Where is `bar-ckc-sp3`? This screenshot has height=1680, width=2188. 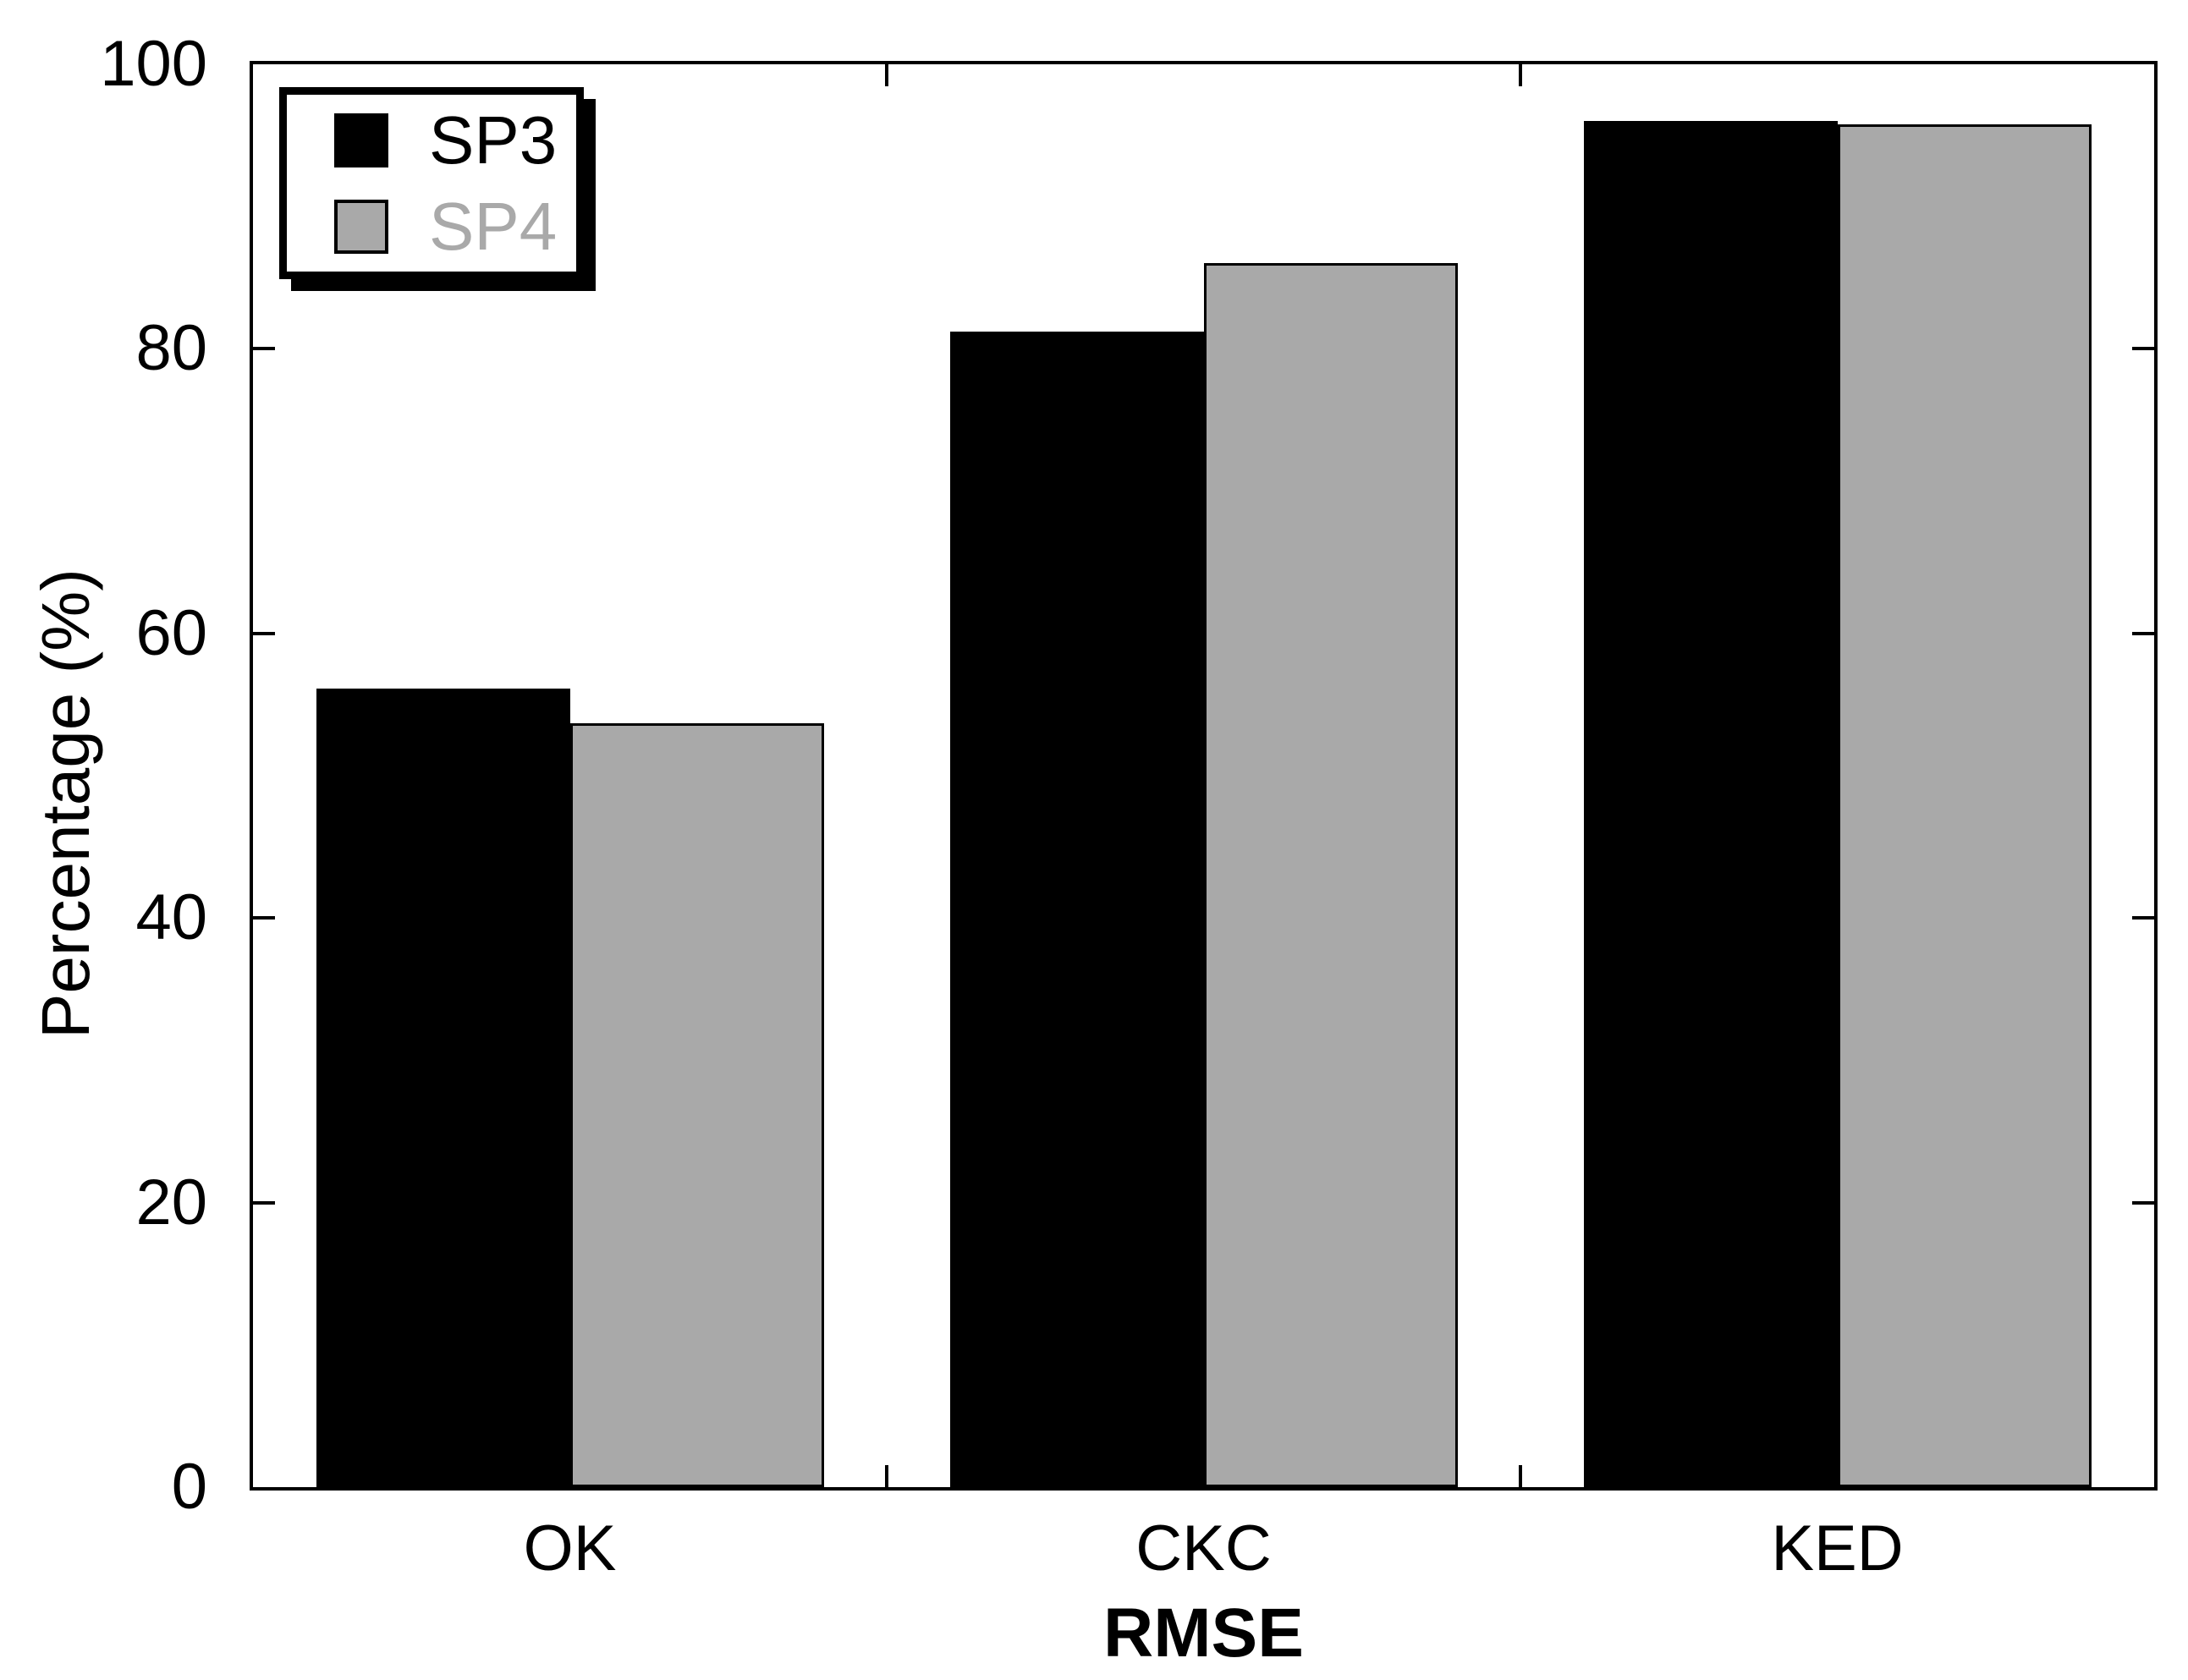 bar-ckc-sp3 is located at coordinates (1076, 909).